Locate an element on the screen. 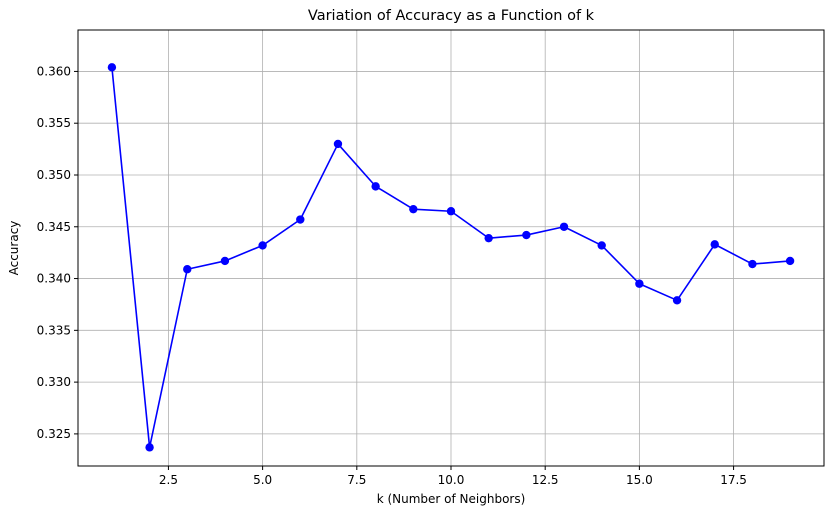 The image size is (832, 516). x-tick-label: 2.5 is located at coordinates (168, 480).